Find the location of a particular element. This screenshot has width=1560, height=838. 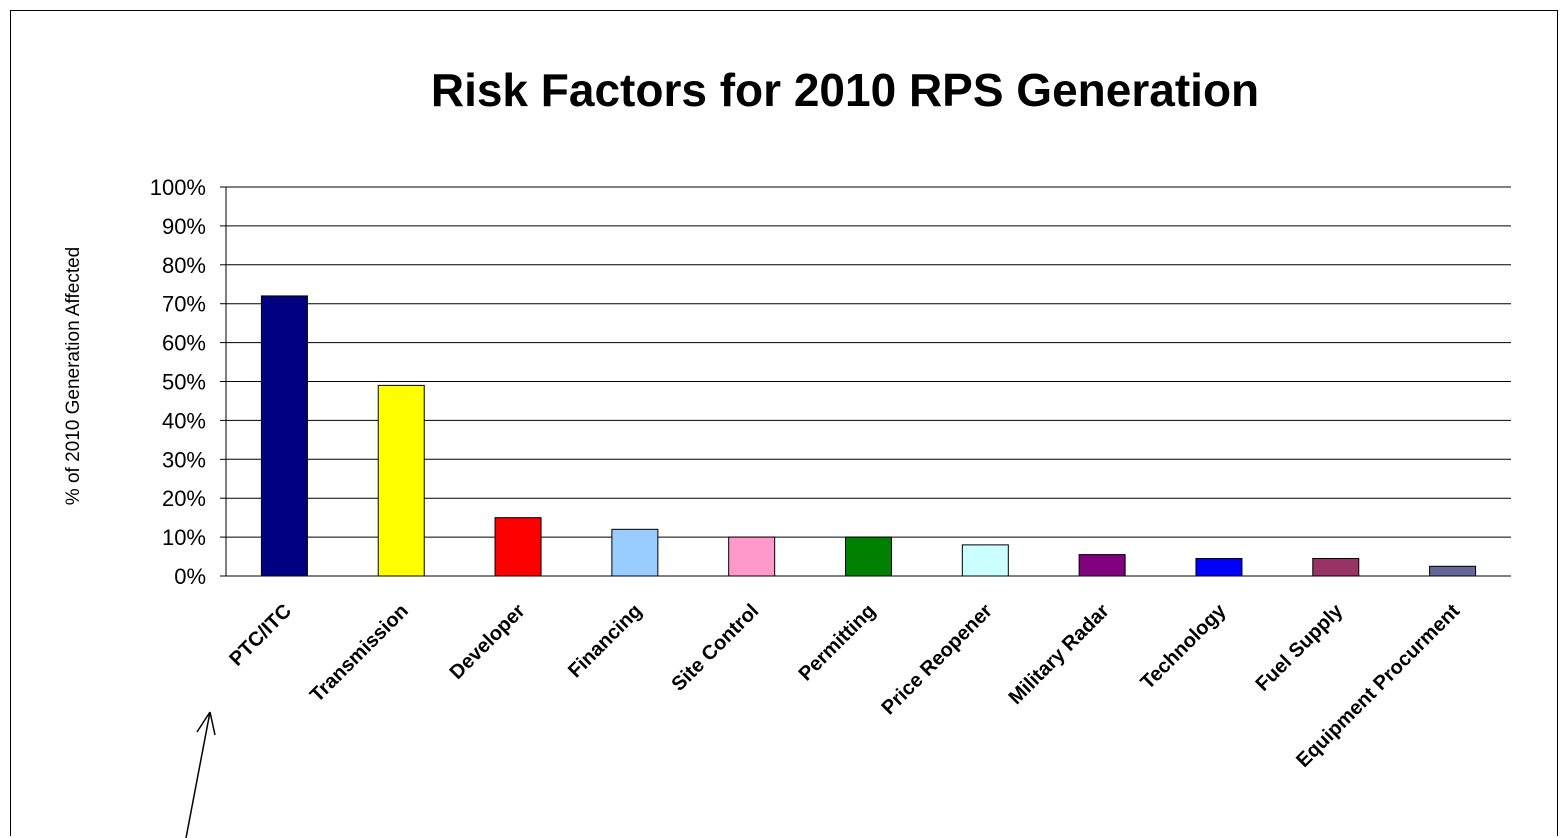

y-tick-labels: 0% 10% 20% 30% 40% 50% 60% 70% 80% 90% 100% is located at coordinates (178, 382).